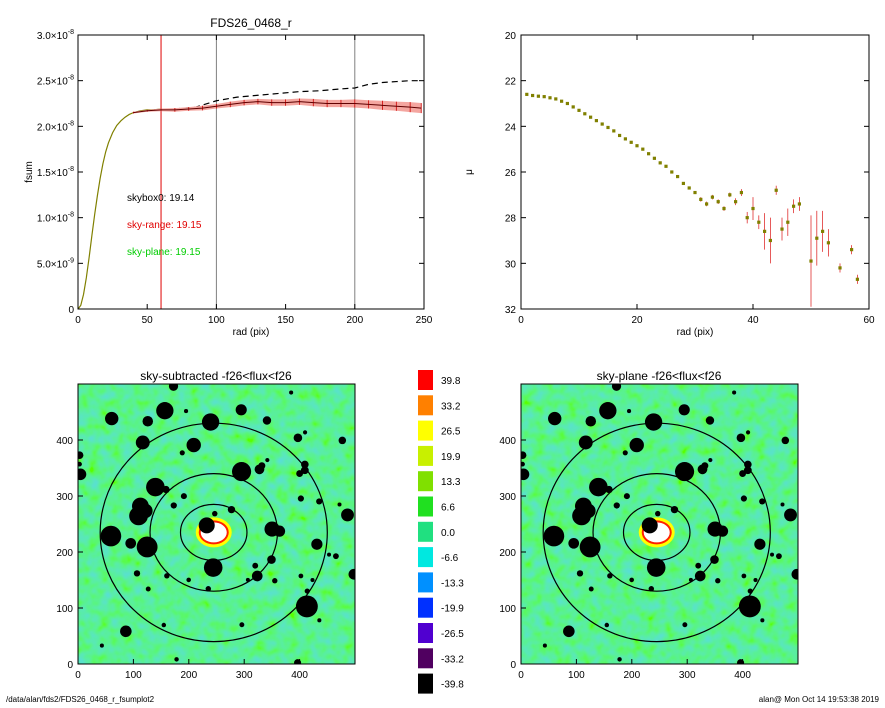  I want to click on mu-ytick-label-6: 32, so click(511, 310).